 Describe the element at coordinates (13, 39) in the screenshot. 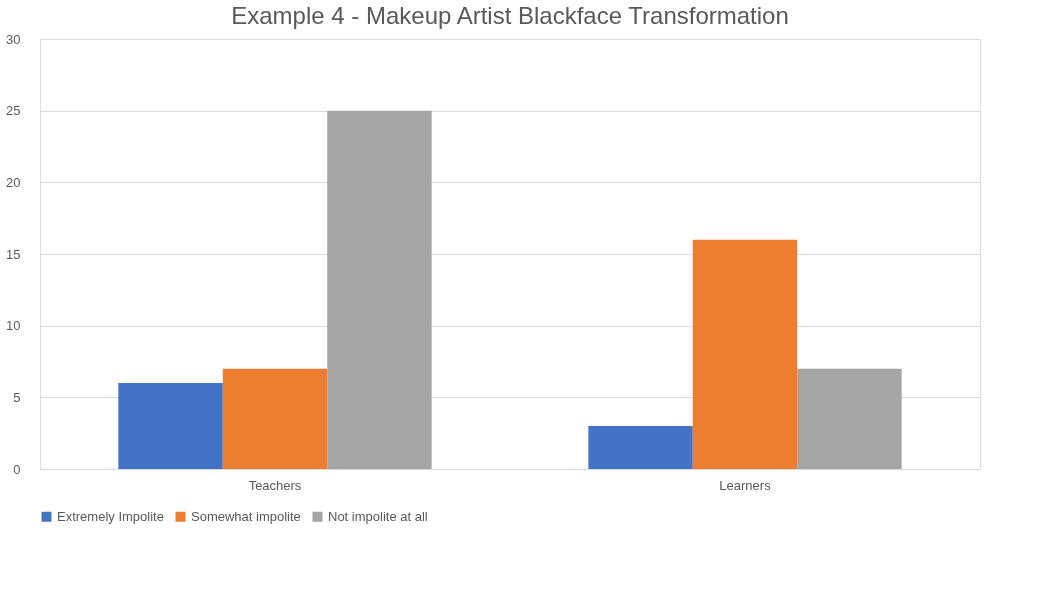

I see `y-tick-label: 30` at that location.